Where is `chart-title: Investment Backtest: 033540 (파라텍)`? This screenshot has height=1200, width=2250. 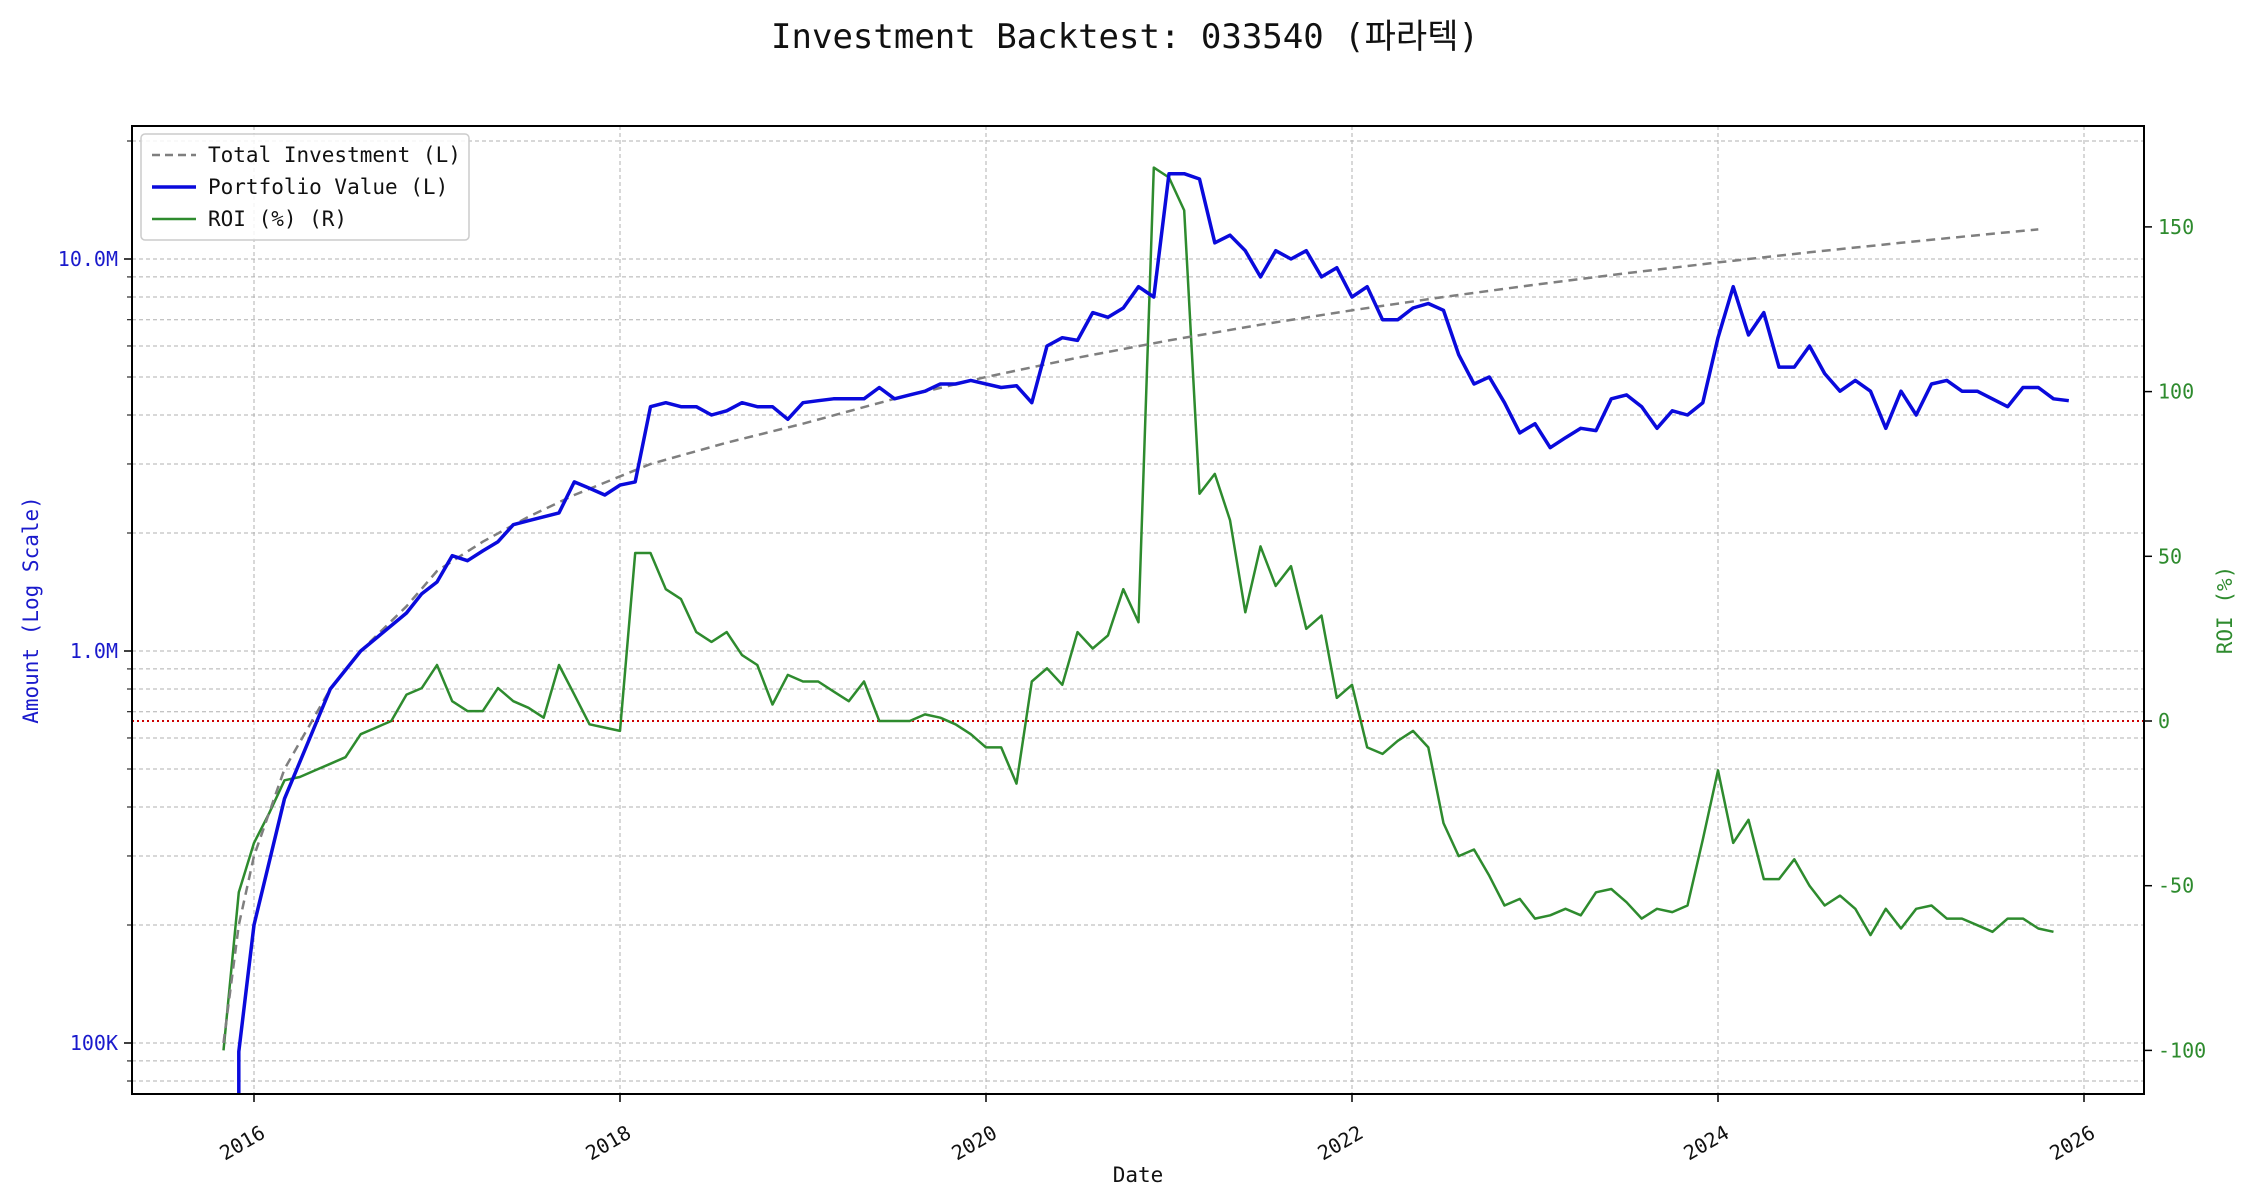
chart-title: Investment Backtest: 033540 (파라텍) is located at coordinates (1125, 37).